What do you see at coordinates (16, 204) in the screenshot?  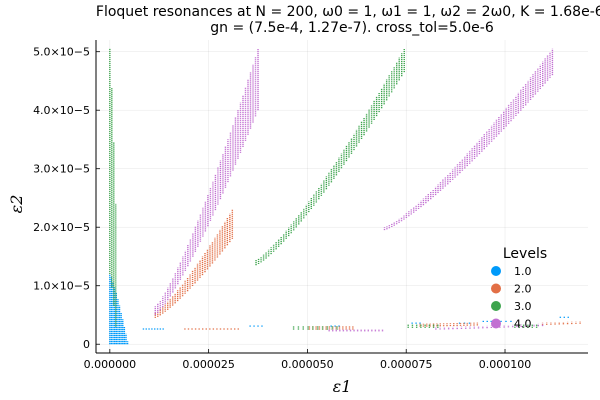 I see `y-axis-label: ε2` at bounding box center [16, 204].